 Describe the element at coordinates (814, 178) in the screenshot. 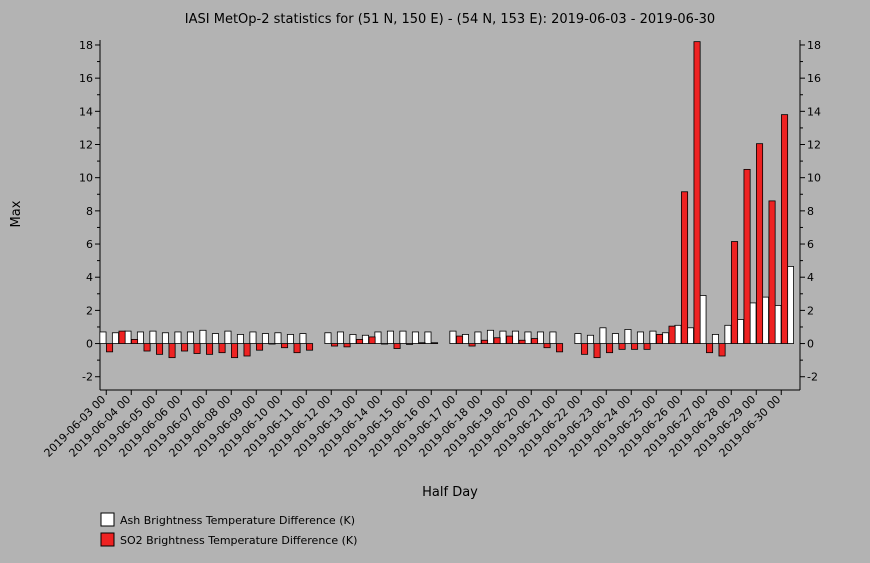

I see `y-tick-label-right: 10` at that location.